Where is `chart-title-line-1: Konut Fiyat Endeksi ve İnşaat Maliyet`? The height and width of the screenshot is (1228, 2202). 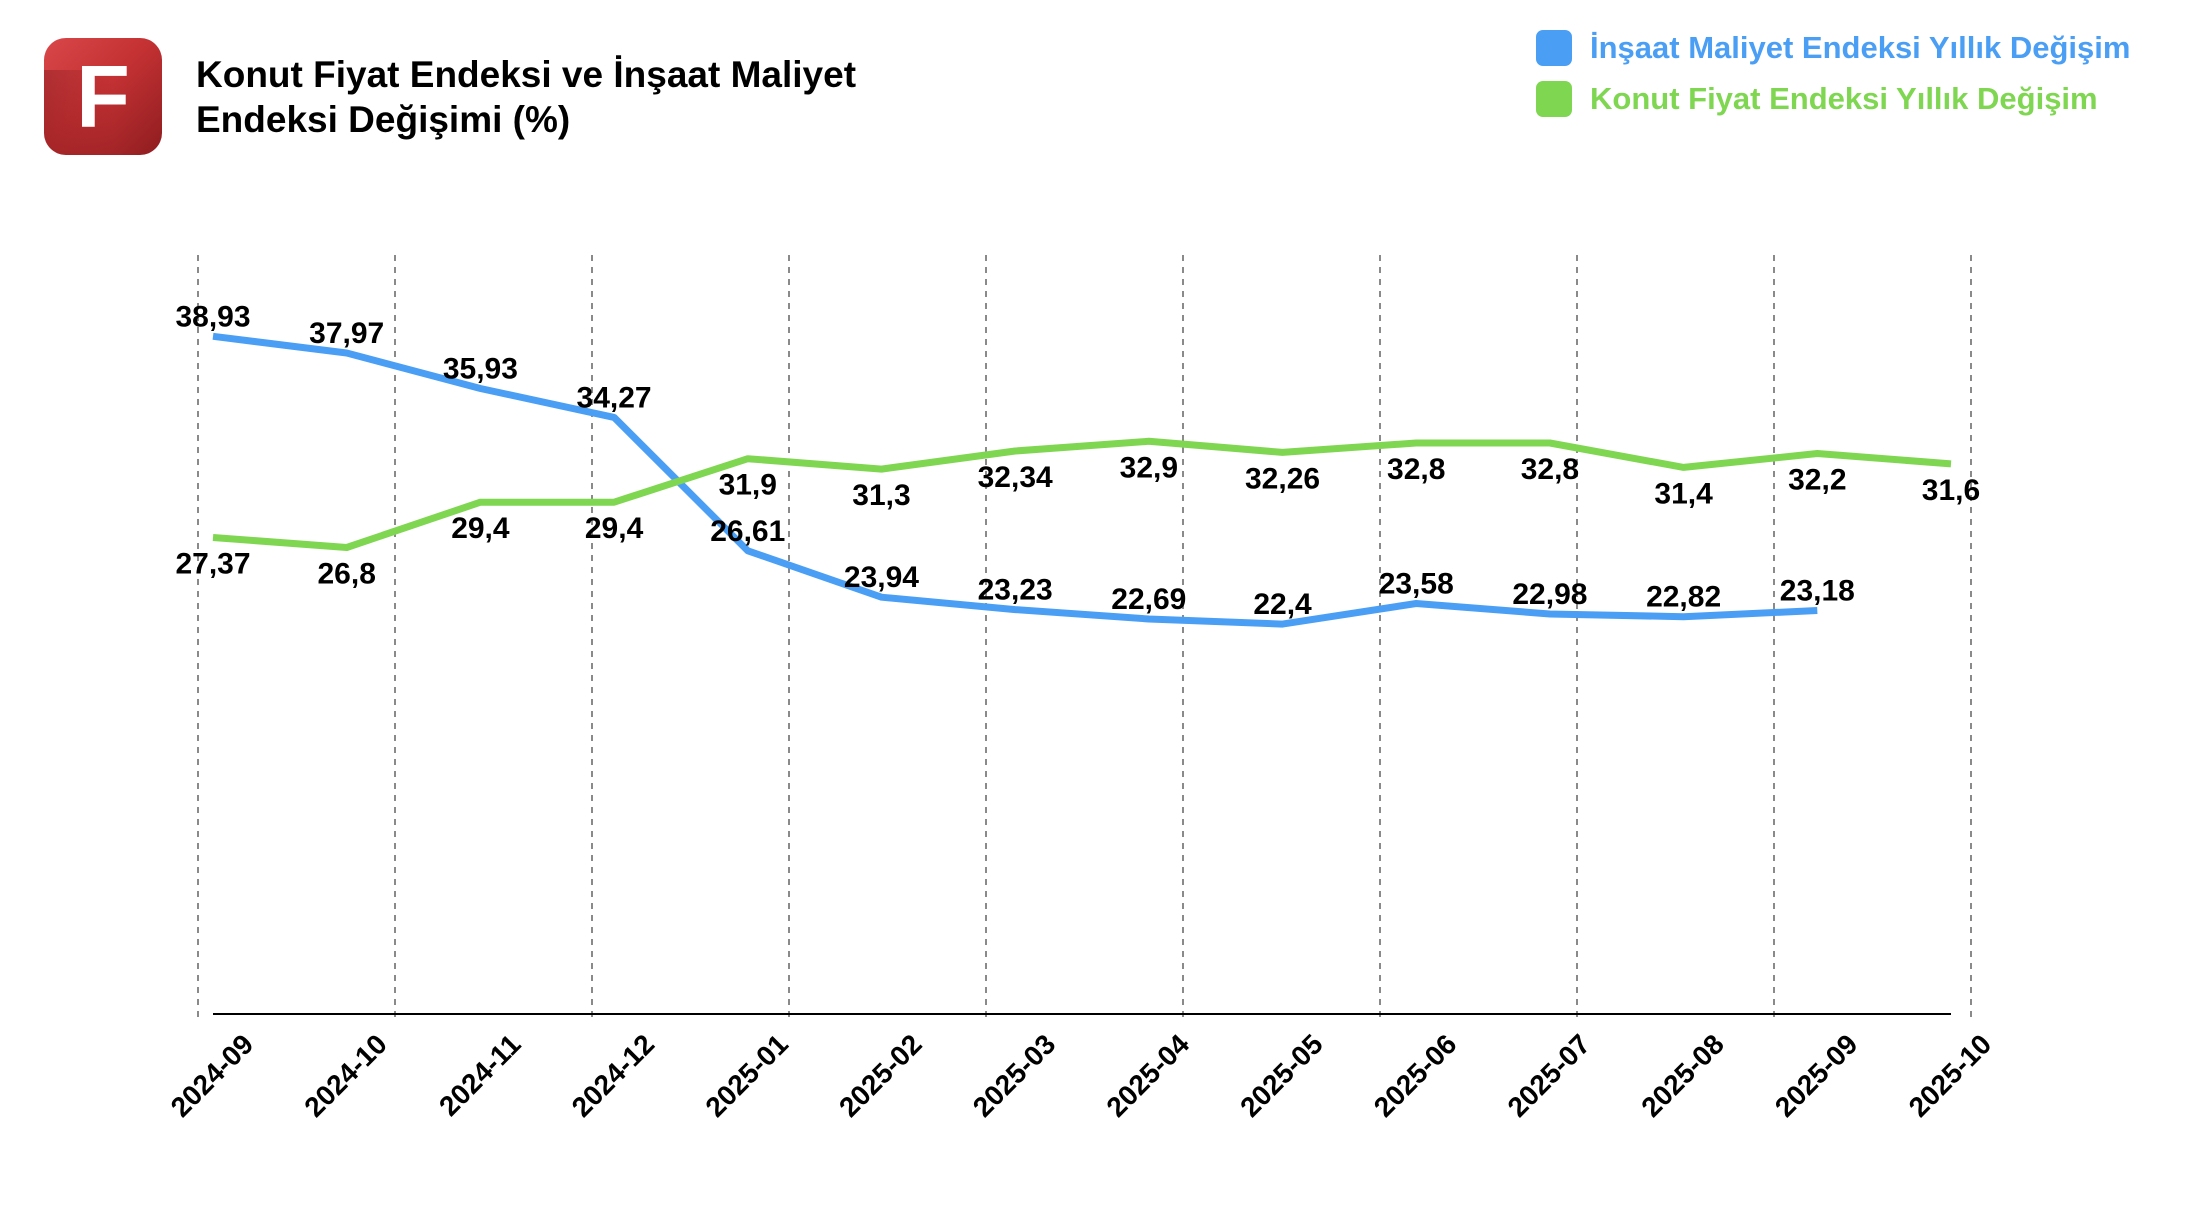 chart-title-line-1: Konut Fiyat Endeksi ve İnşaat Maliyet is located at coordinates (526, 74).